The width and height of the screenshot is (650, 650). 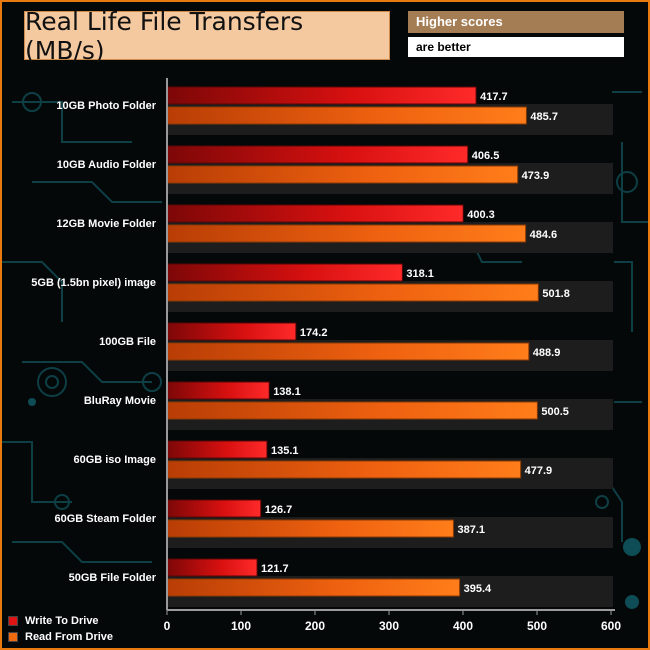 I want to click on legend-swatch-read, so click(x=13, y=637).